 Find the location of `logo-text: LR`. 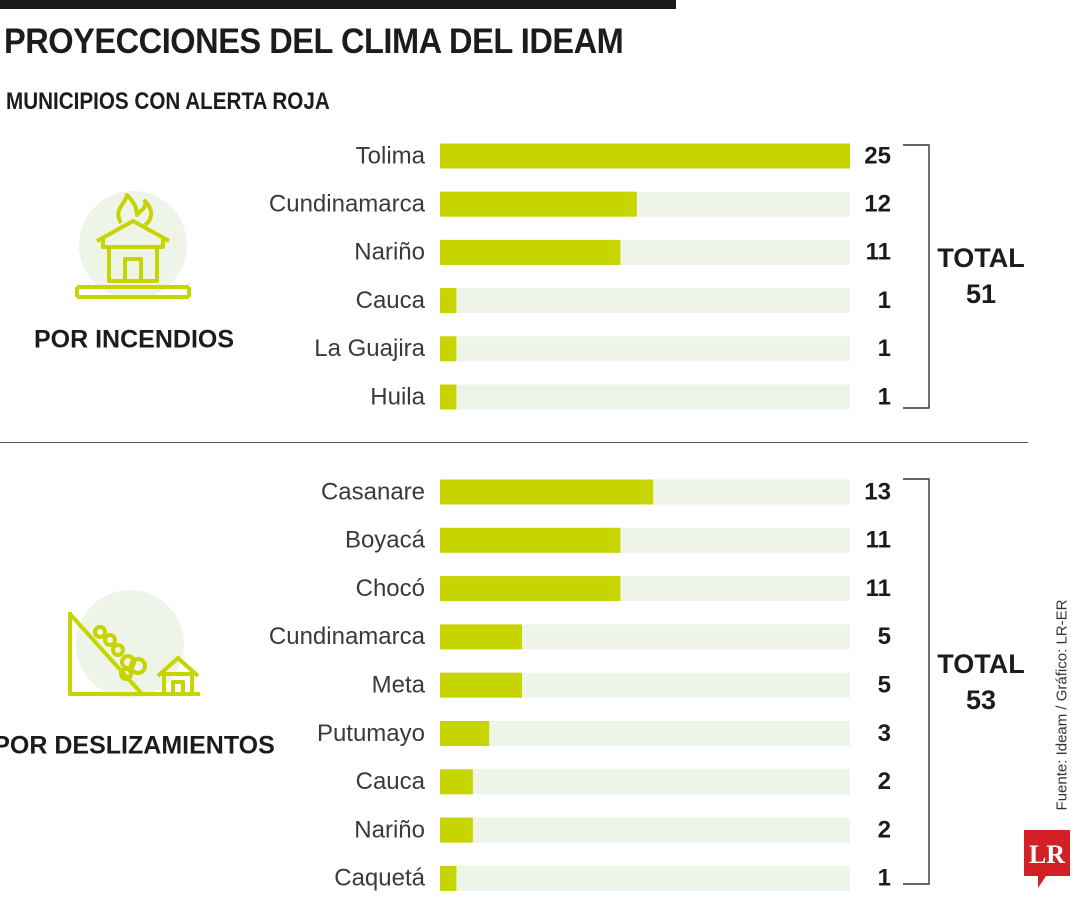

logo-text: LR is located at coordinates (1047, 854).